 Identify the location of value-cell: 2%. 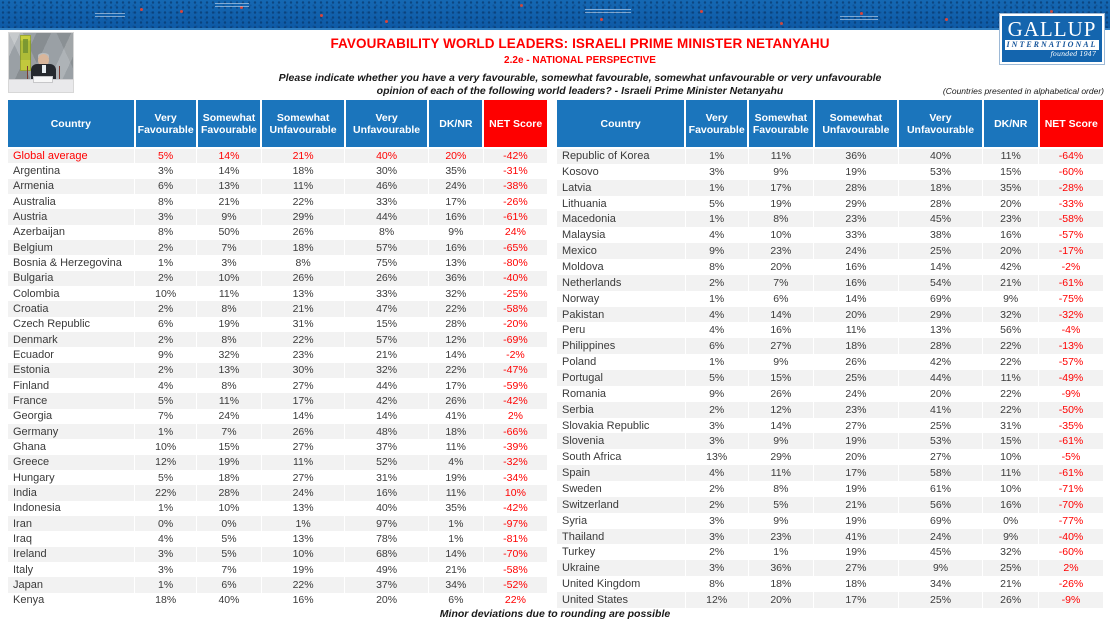
(716, 504).